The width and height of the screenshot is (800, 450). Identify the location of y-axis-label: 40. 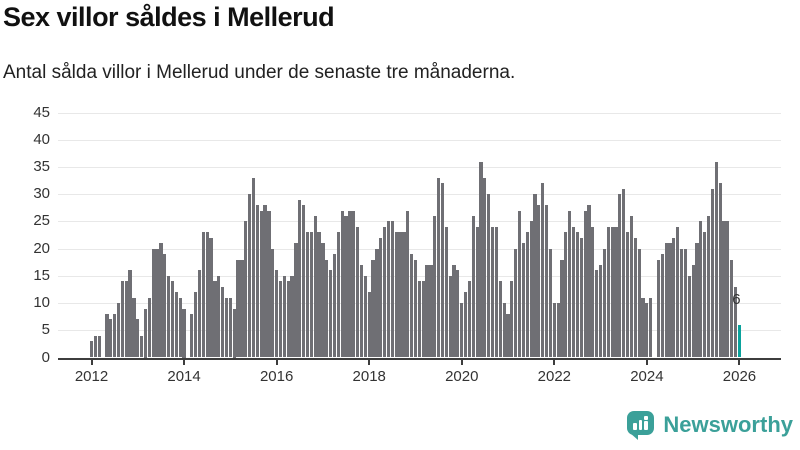
(41, 139).